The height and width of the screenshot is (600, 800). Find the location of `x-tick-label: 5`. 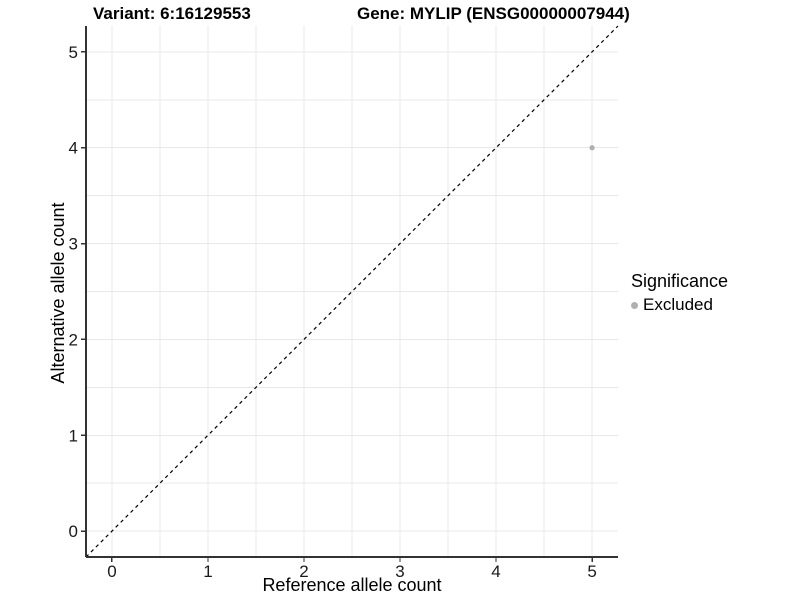

x-tick-label: 5 is located at coordinates (591, 571).